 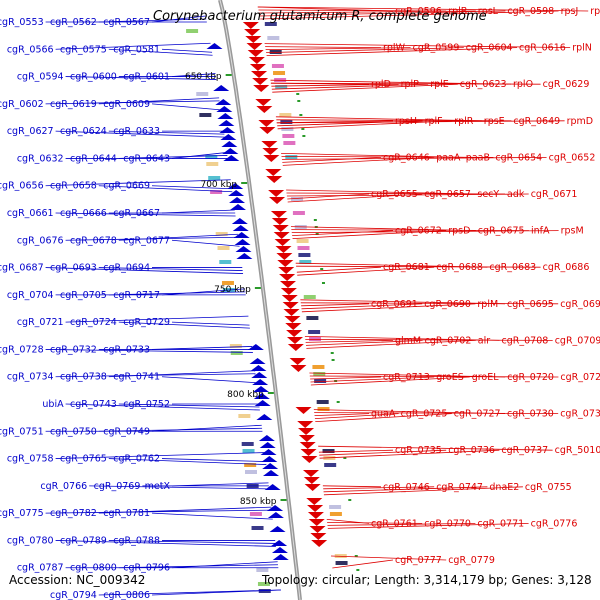 I want to click on gene-label: cgR_0695, so click(x=530, y=304).